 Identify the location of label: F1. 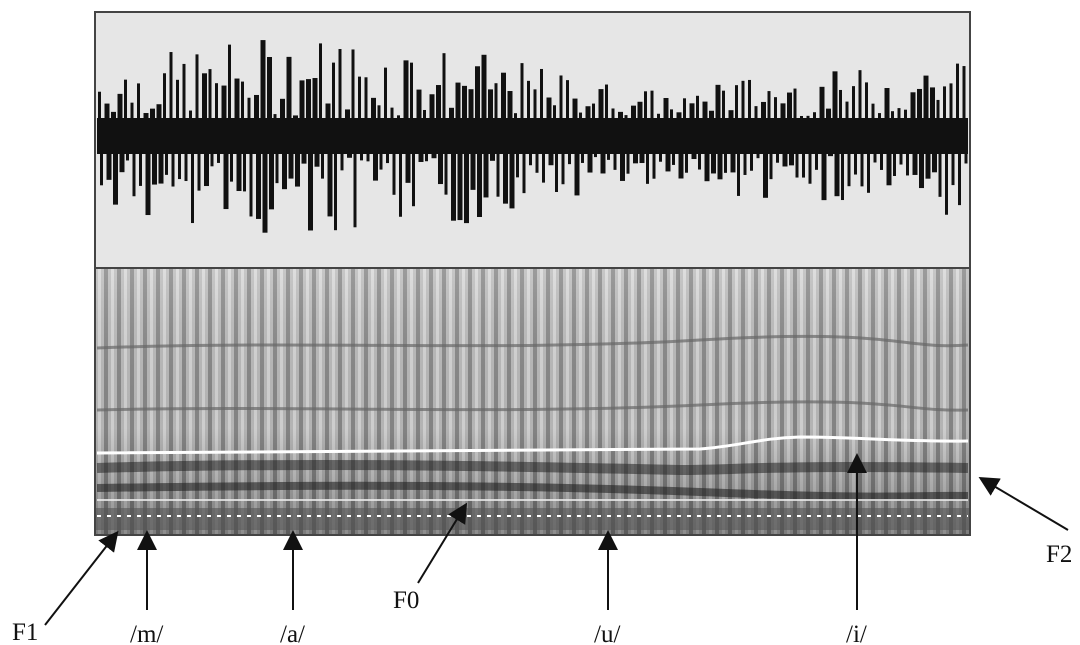
(25, 632).